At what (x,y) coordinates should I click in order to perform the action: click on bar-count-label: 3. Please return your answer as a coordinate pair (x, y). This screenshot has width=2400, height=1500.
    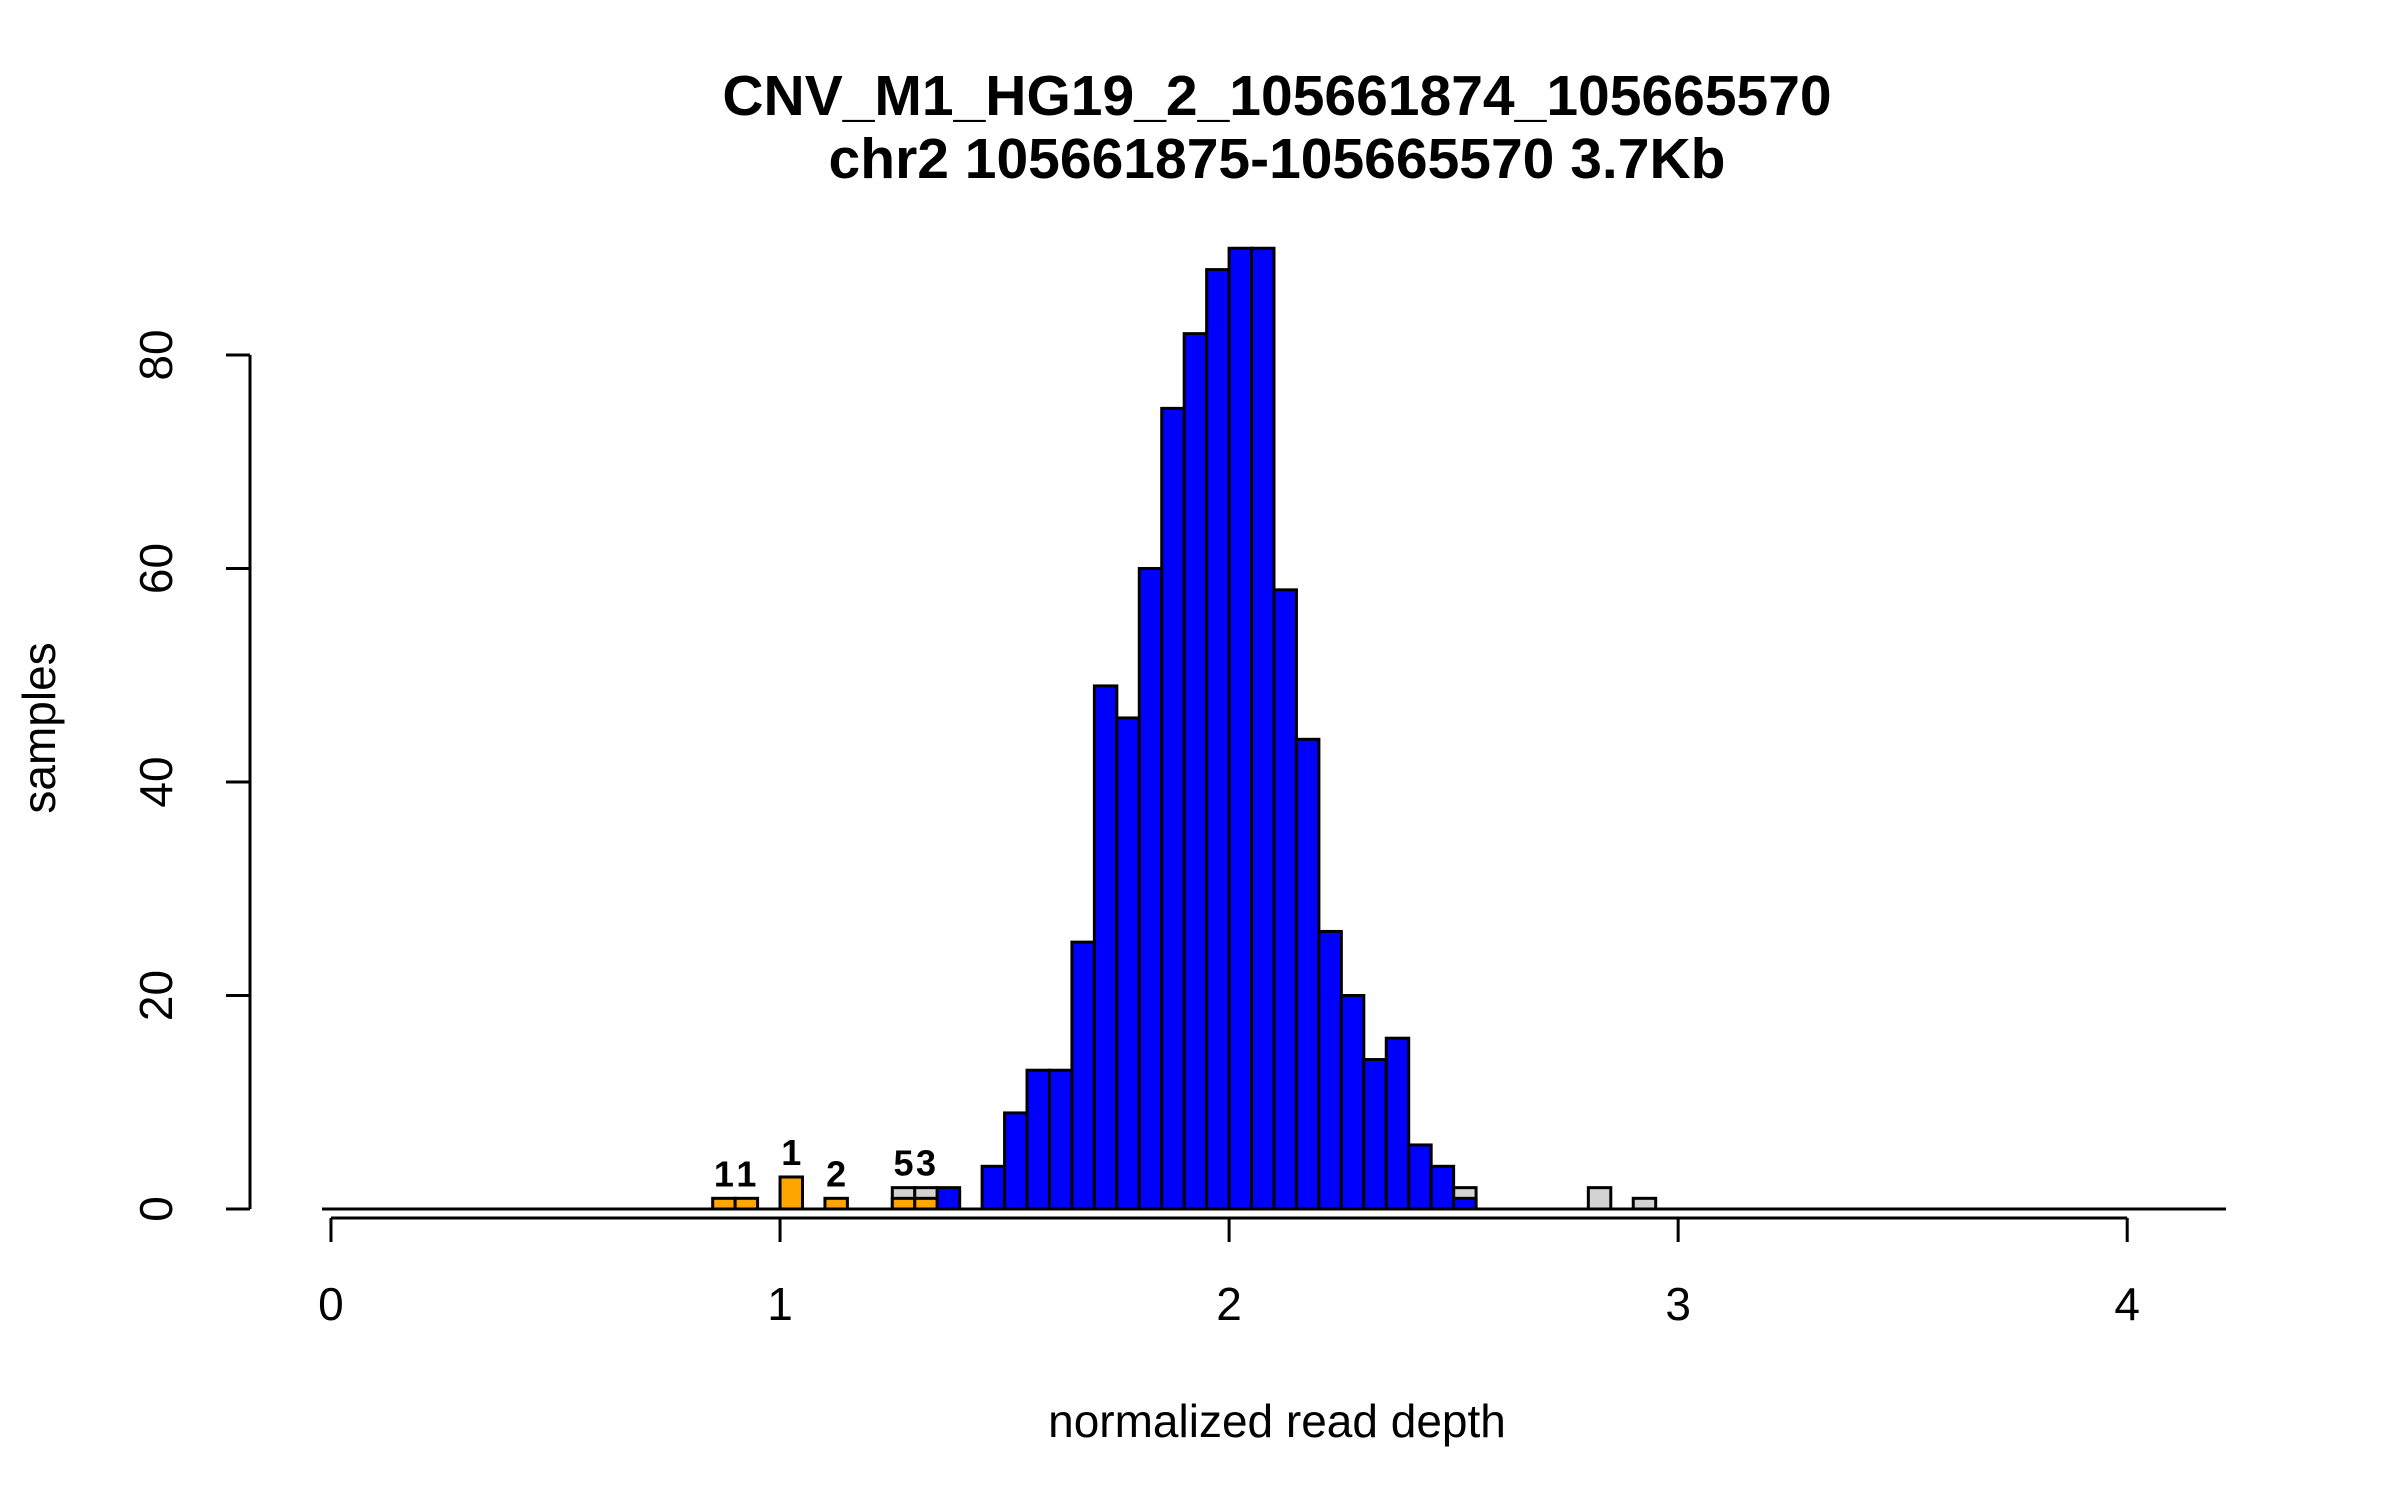
    Looking at the image, I should click on (926, 1163).